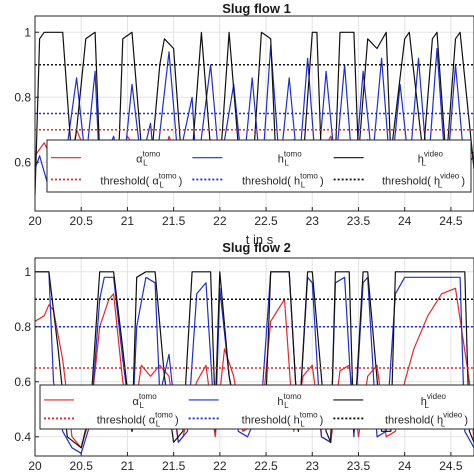  I want to click on chart-title: Slug flow 2, so click(256, 247).